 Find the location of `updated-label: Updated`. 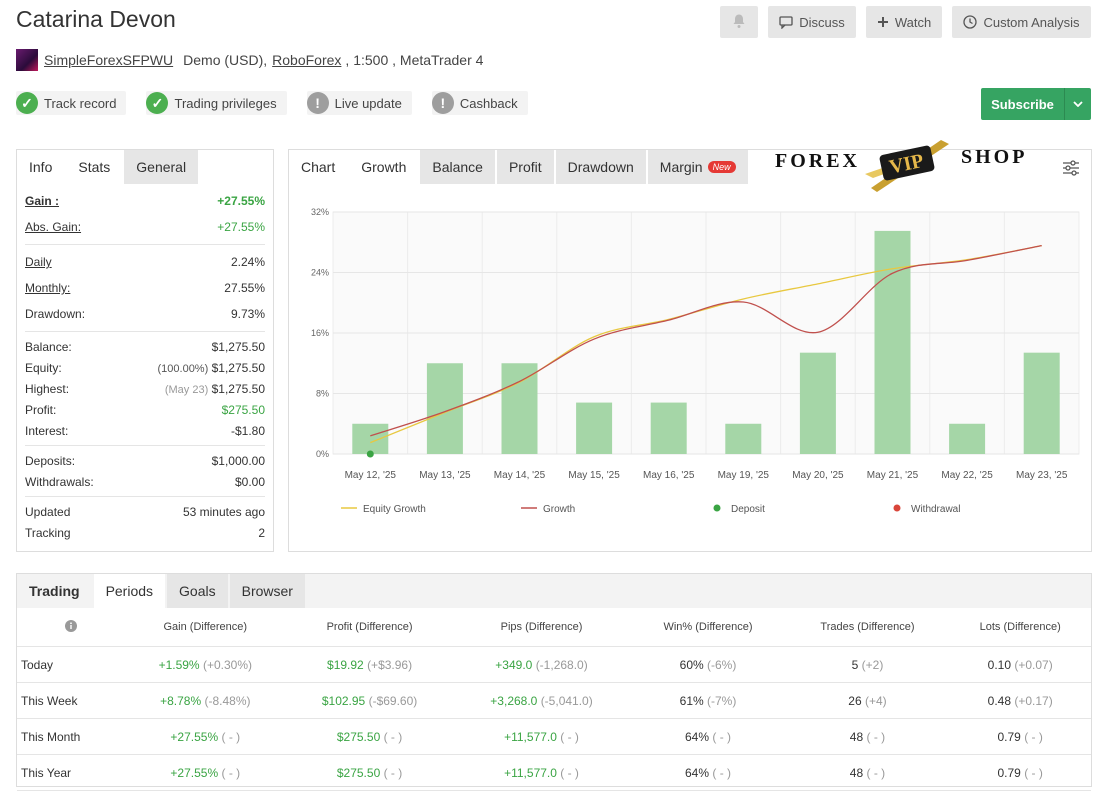

updated-label: Updated is located at coordinates (48, 511).